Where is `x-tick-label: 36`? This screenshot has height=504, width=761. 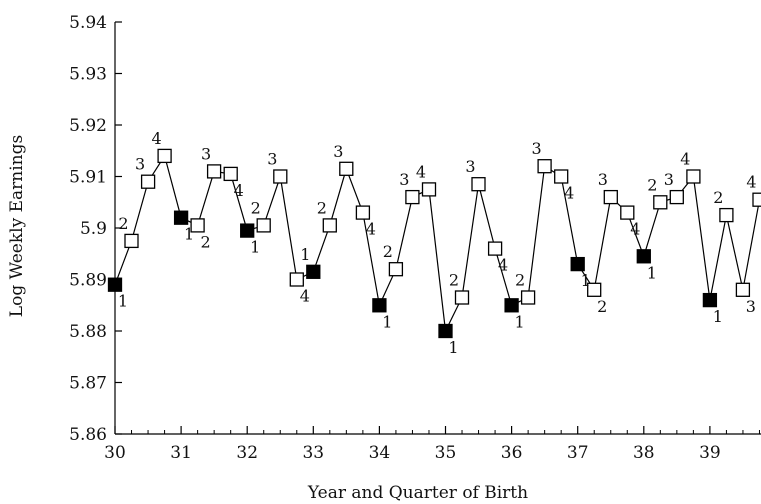
x-tick-label: 36 is located at coordinates (512, 453).